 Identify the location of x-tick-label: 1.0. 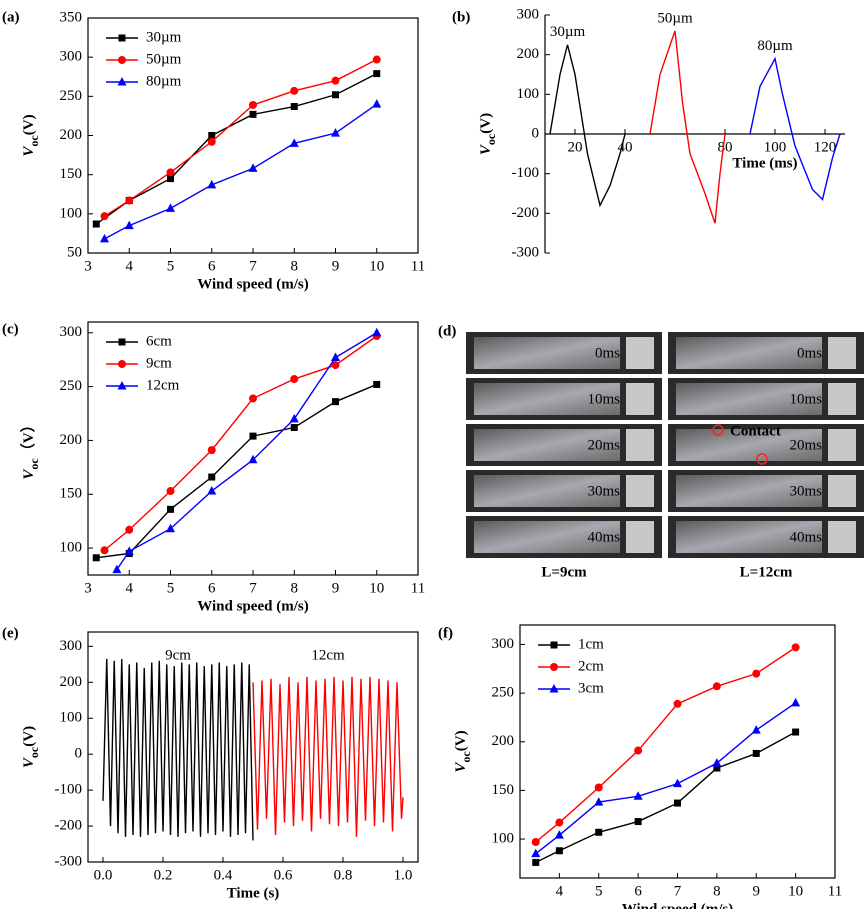
(403, 875).